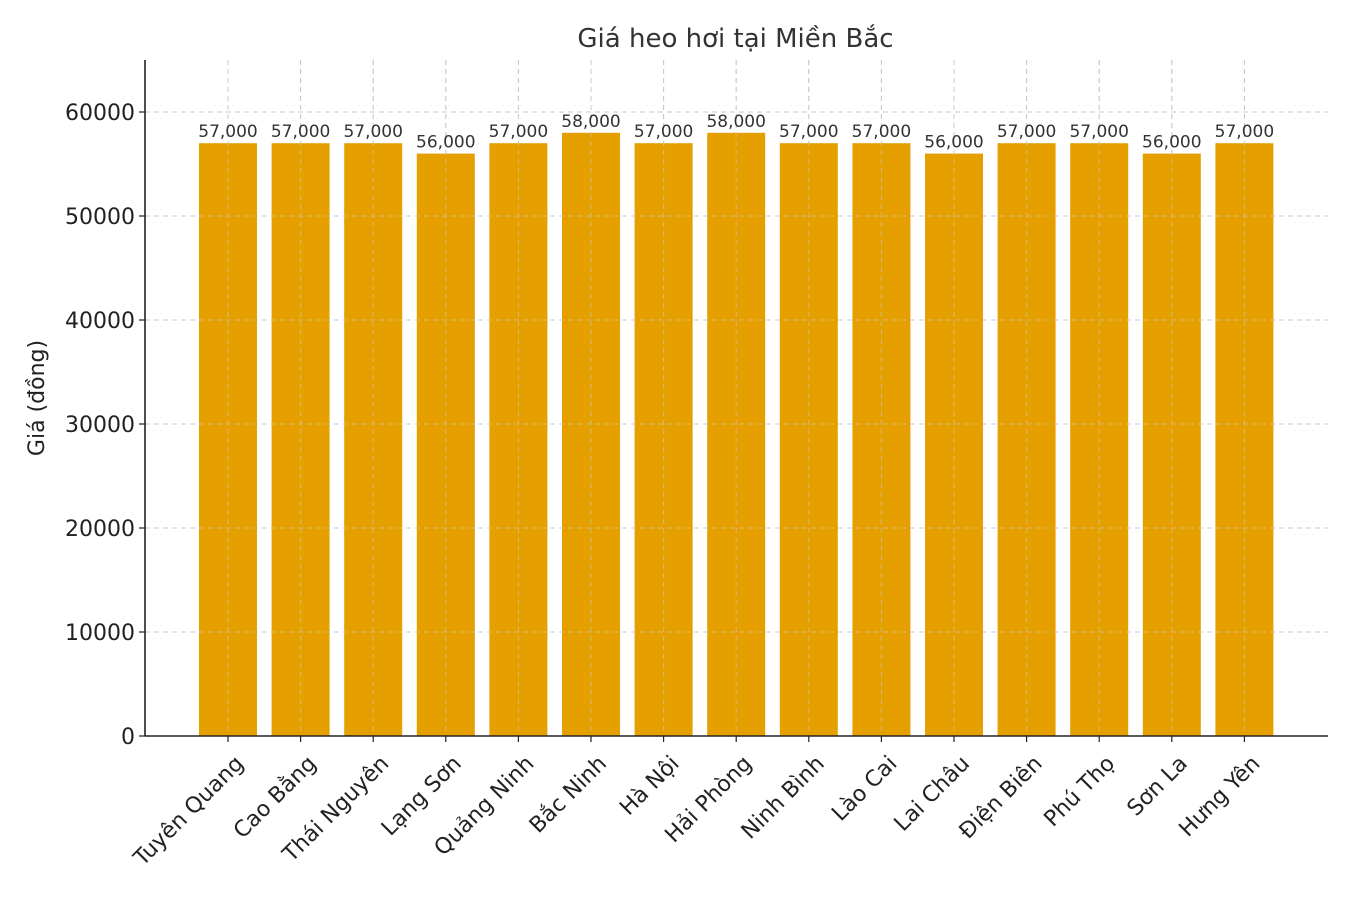 This screenshot has height=900, width=1350. I want to click on x-tick-label: Lào Cai, so click(864, 788).